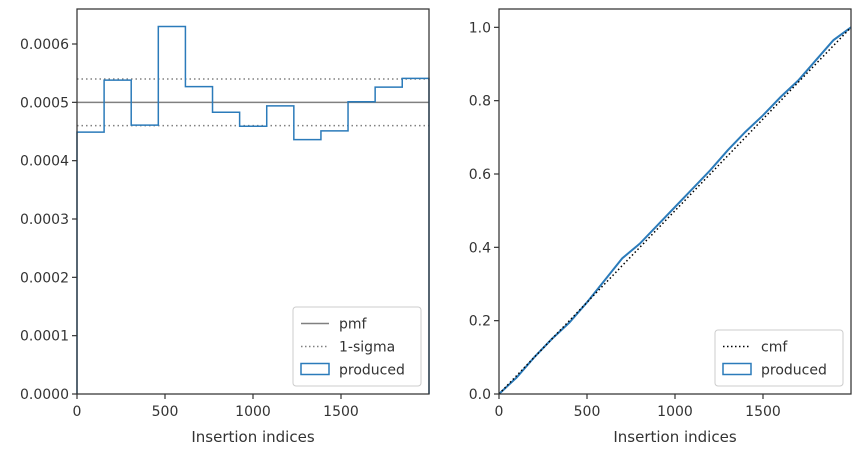 The height and width of the screenshot is (453, 861). I want to click on cumulative-y-tick-label: 1.0, so click(480, 28).